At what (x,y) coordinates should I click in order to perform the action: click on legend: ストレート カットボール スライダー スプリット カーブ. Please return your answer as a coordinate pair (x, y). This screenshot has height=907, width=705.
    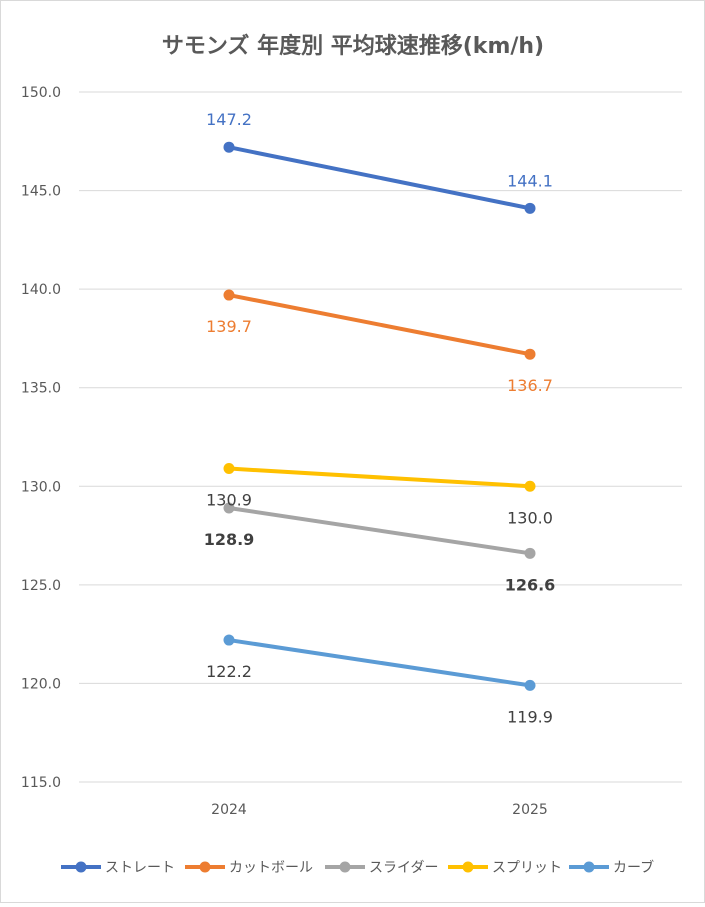
    Looking at the image, I should click on (357, 867).